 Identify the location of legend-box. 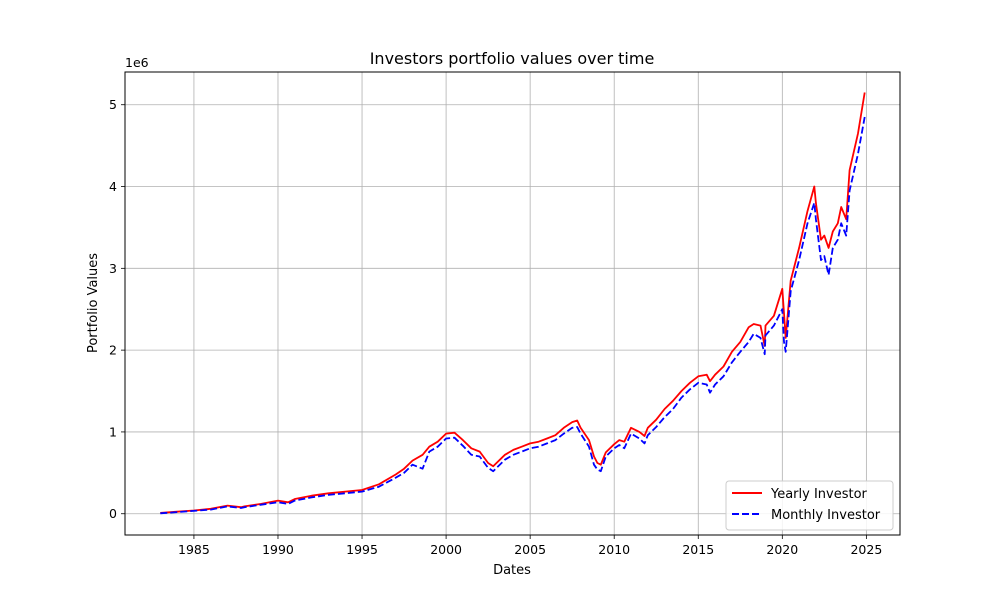
(809, 505).